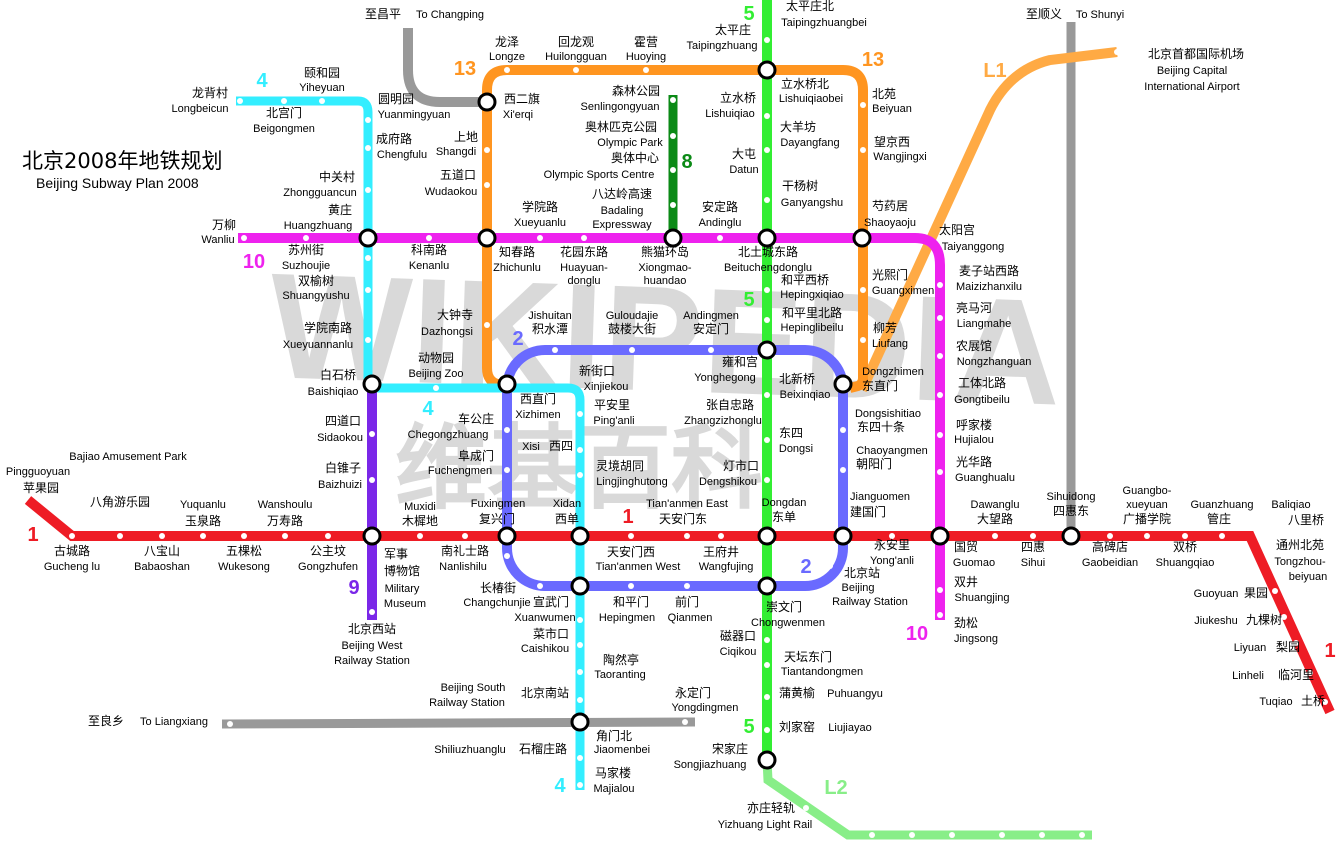  I want to click on station-name-en: Olympic Sports Centre, so click(599, 175).